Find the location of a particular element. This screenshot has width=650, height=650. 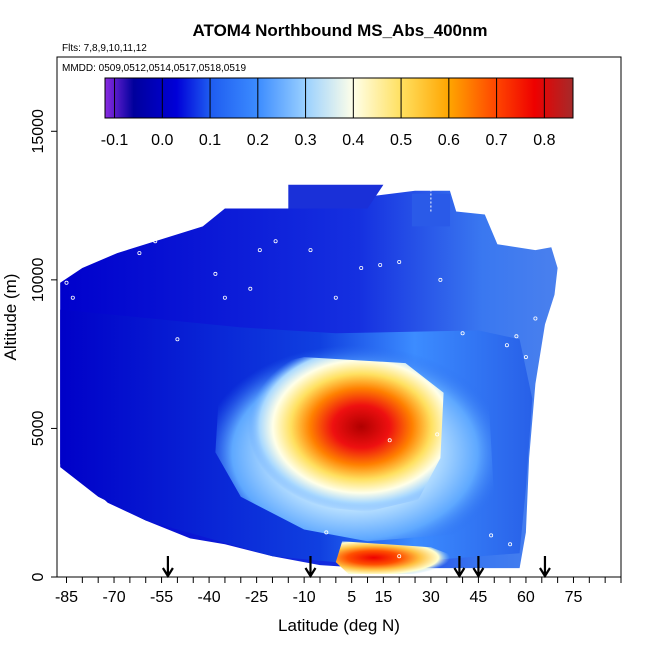

x-tick-label: 30 is located at coordinates (431, 597).